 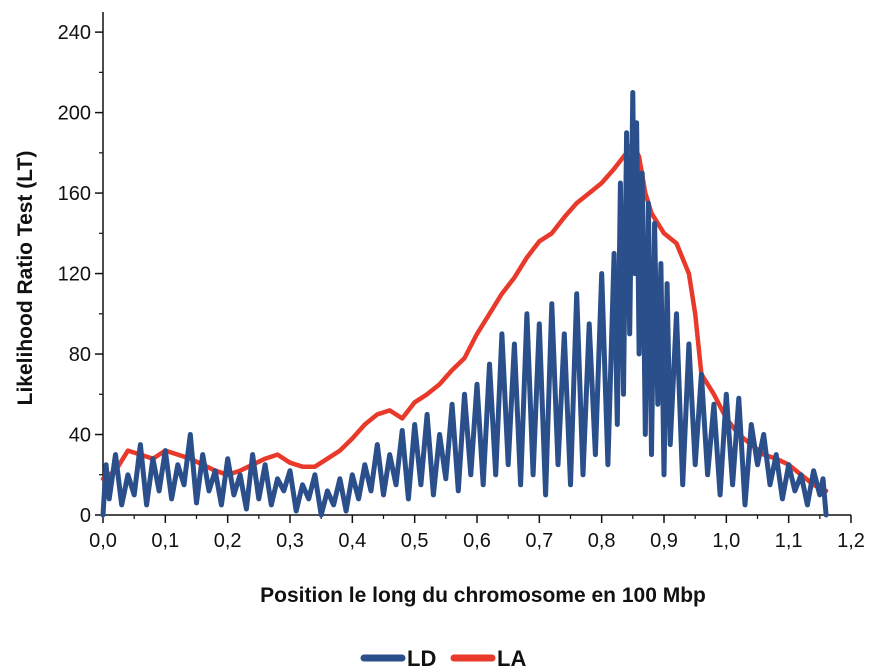 What do you see at coordinates (103, 541) in the screenshot?
I see `x-tick-label: 0,0` at bounding box center [103, 541].